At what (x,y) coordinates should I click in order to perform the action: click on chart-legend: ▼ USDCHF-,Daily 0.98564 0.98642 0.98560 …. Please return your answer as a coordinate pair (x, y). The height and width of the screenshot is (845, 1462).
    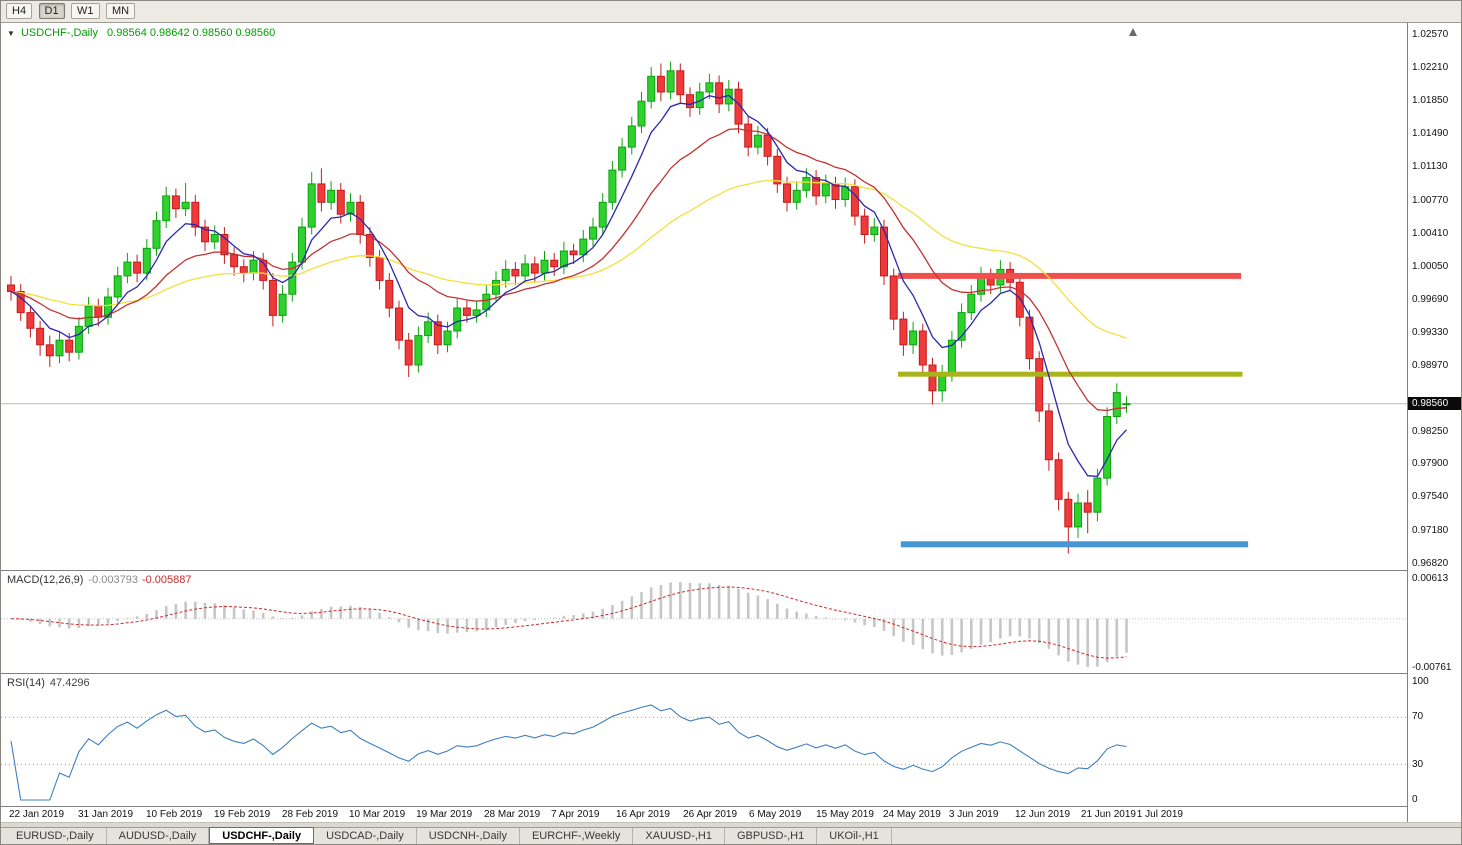
    Looking at the image, I should click on (141, 33).